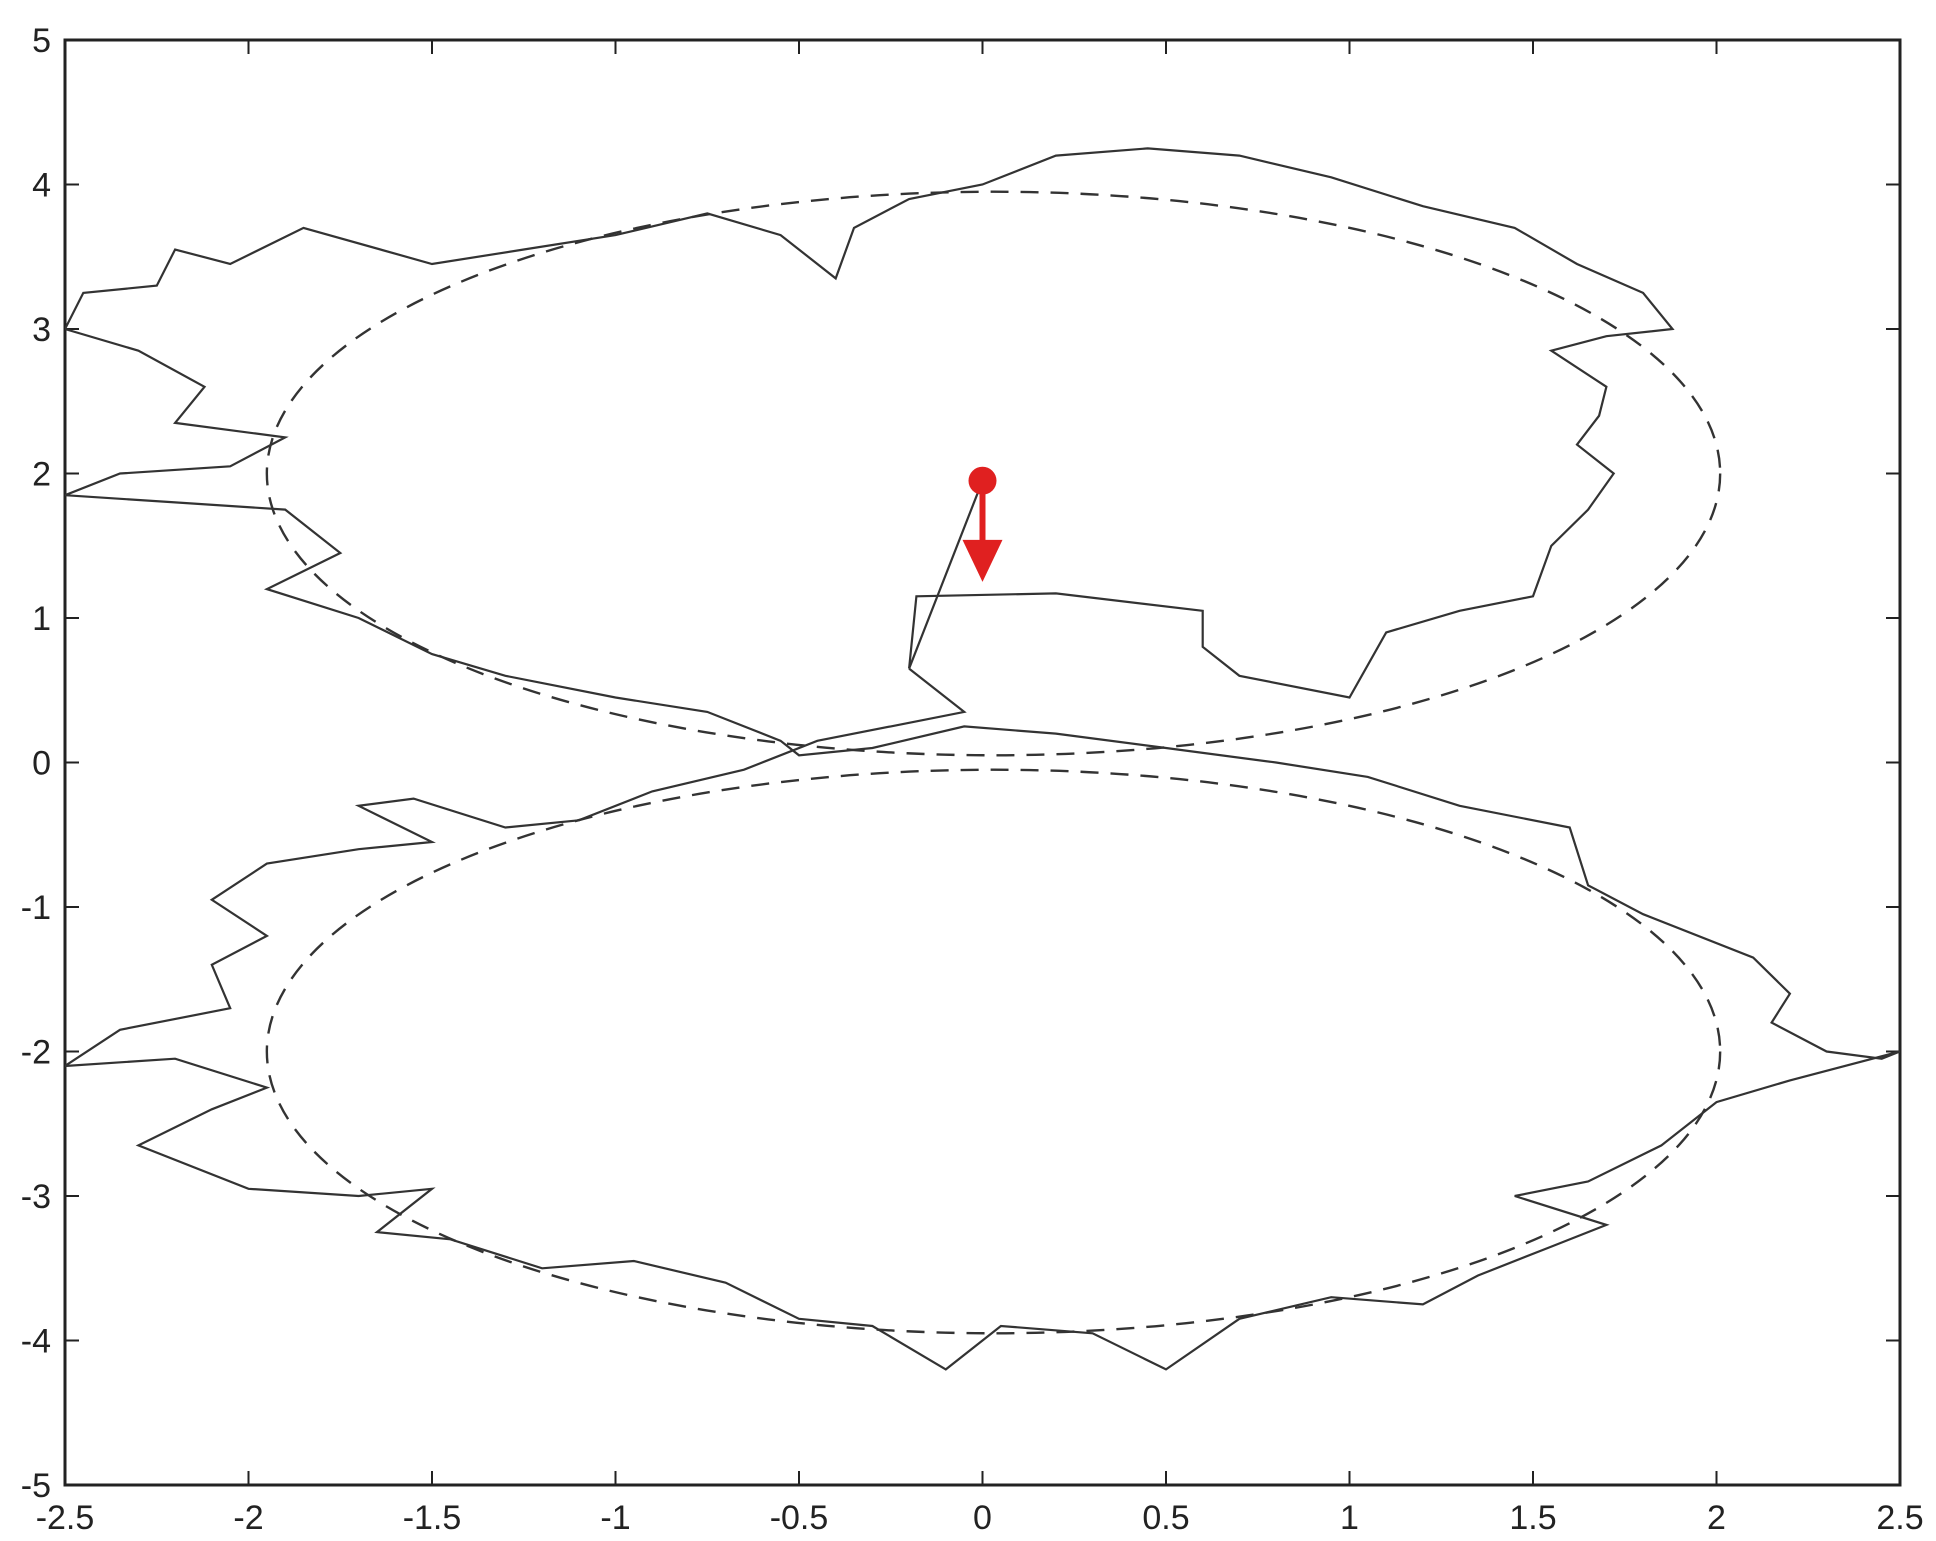 This screenshot has height=1541, width=1936. What do you see at coordinates (36, 1342) in the screenshot?
I see `y-tick-label: -4` at bounding box center [36, 1342].